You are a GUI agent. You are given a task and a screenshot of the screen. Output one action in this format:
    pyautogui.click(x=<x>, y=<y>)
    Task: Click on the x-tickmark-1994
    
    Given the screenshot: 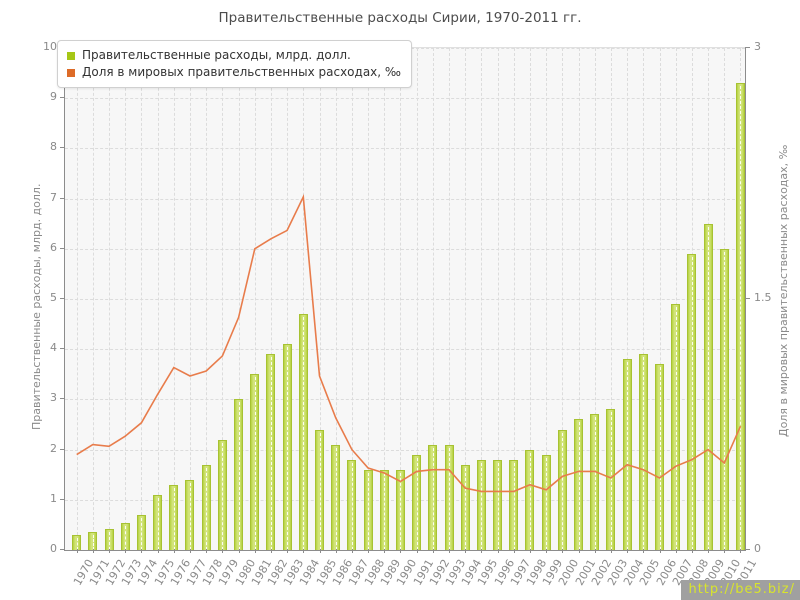 What is the action you would take?
    pyautogui.click(x=466, y=551)
    